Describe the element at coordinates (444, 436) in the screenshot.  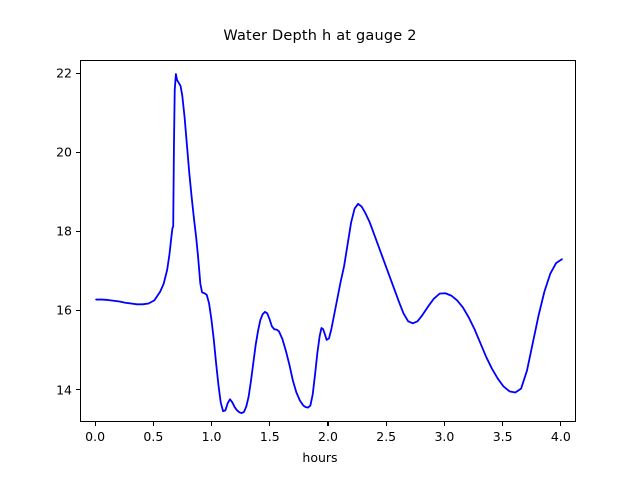
I see `x-tick-label: 3.0` at that location.